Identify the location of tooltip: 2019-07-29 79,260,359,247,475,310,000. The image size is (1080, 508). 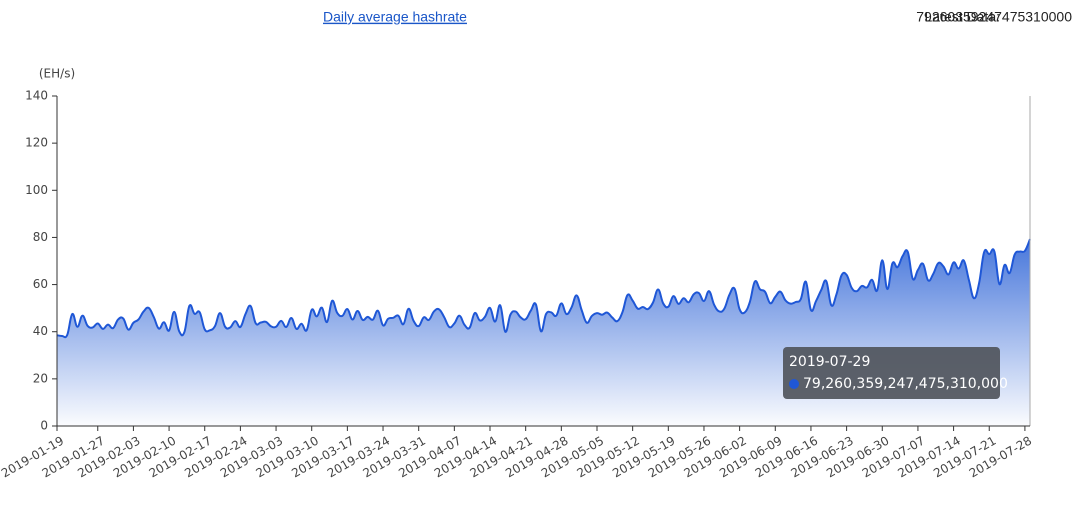
(895, 373).